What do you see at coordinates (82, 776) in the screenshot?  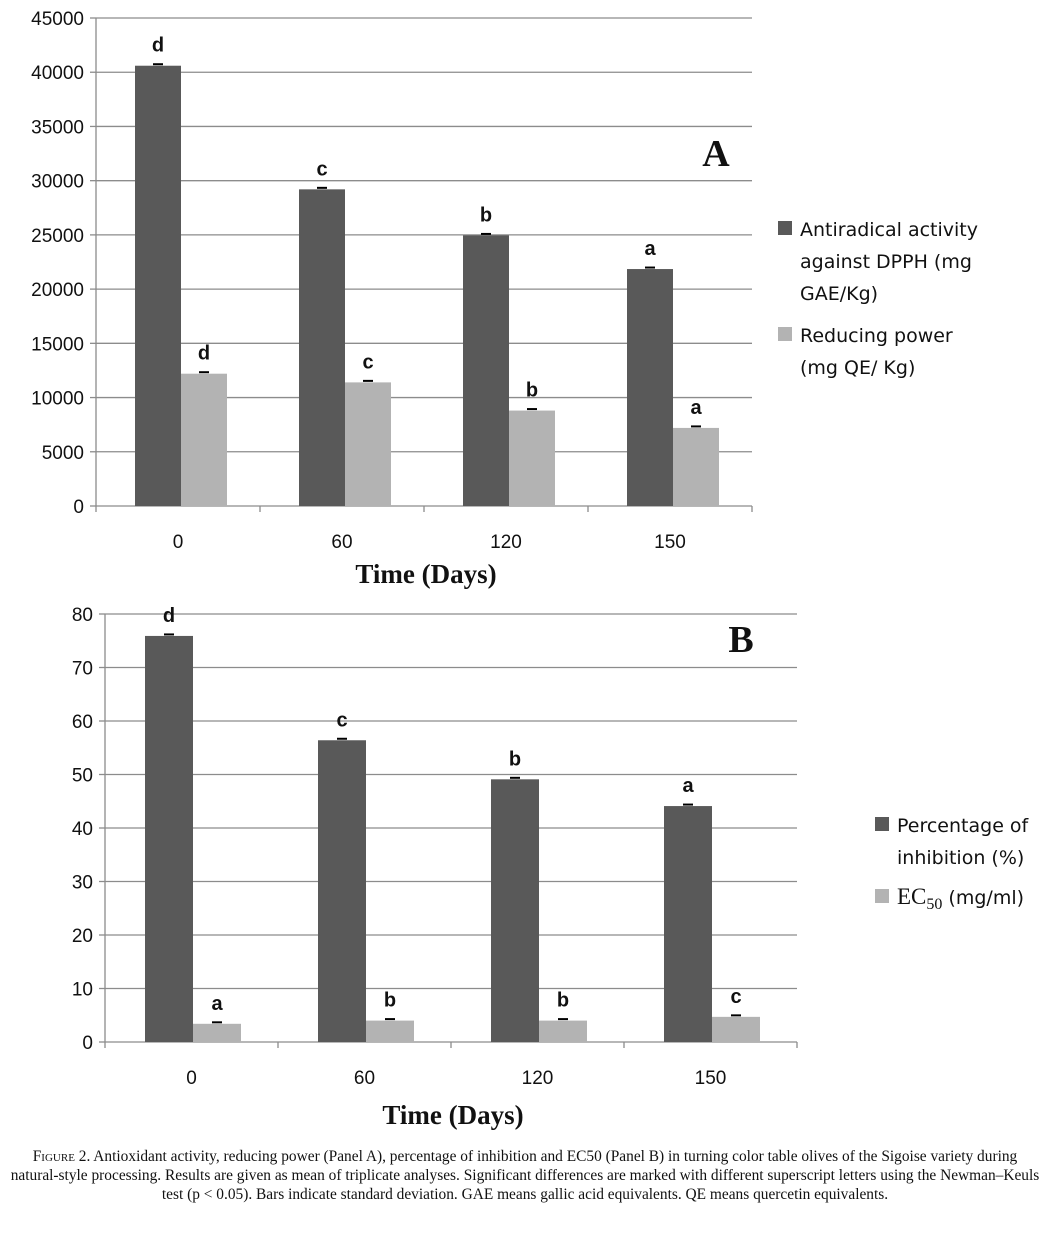 I see `y-tick-label: 50` at bounding box center [82, 776].